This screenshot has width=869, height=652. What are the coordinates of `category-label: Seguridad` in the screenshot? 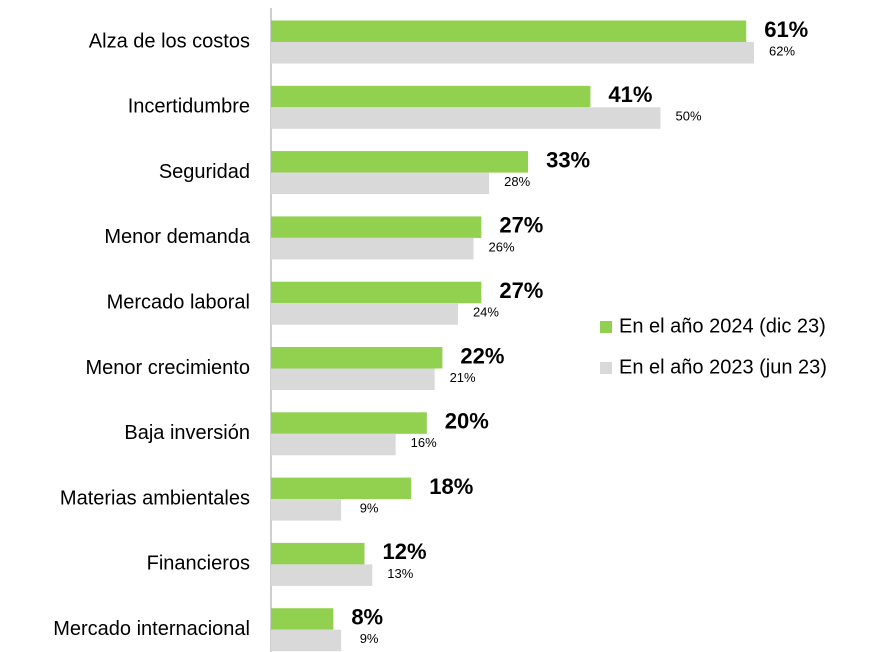 It's located at (204, 172).